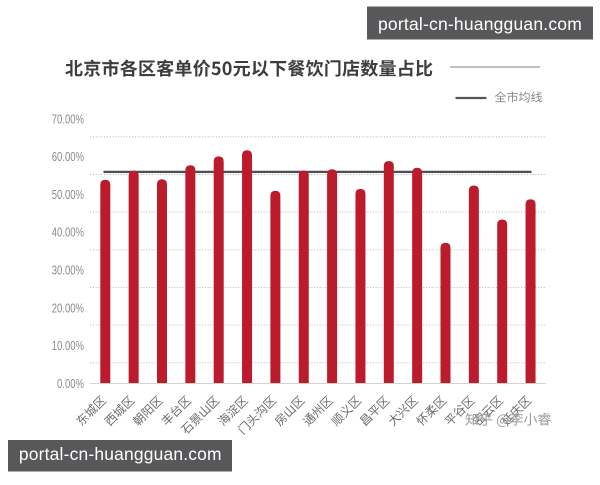  Describe the element at coordinates (68, 347) in the screenshot. I see `svg-text: 10.00%` at that location.